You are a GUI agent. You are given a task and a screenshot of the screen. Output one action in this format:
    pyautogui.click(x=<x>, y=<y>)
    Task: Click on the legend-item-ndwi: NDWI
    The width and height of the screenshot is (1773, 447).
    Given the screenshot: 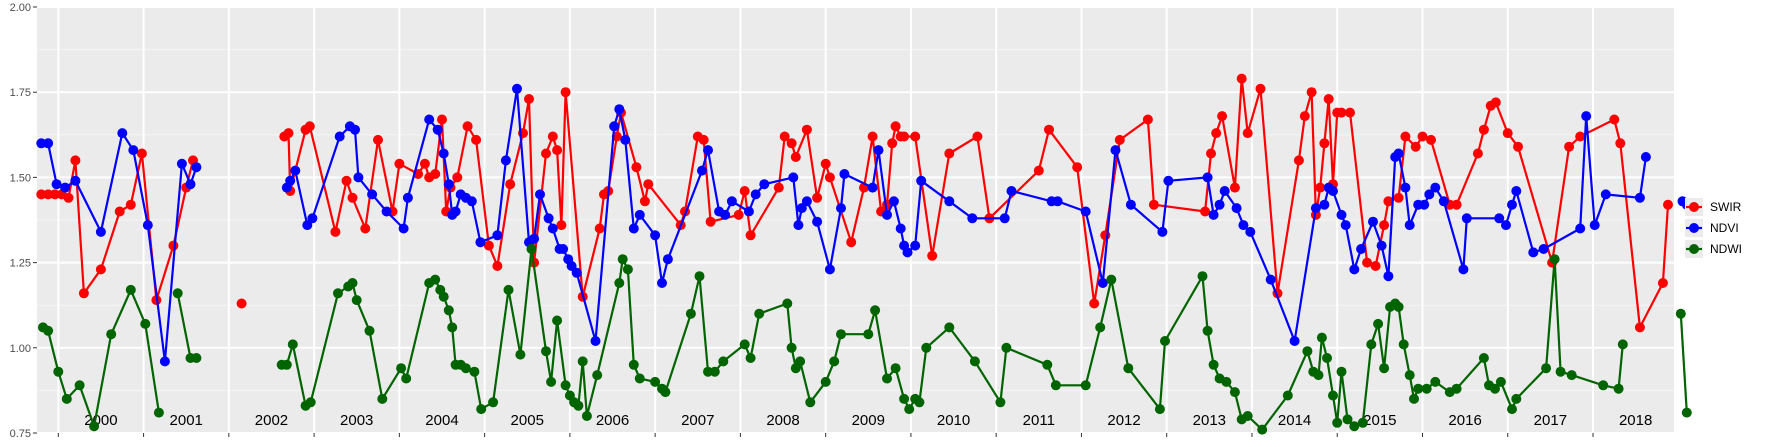 What is the action you would take?
    pyautogui.click(x=1713, y=249)
    